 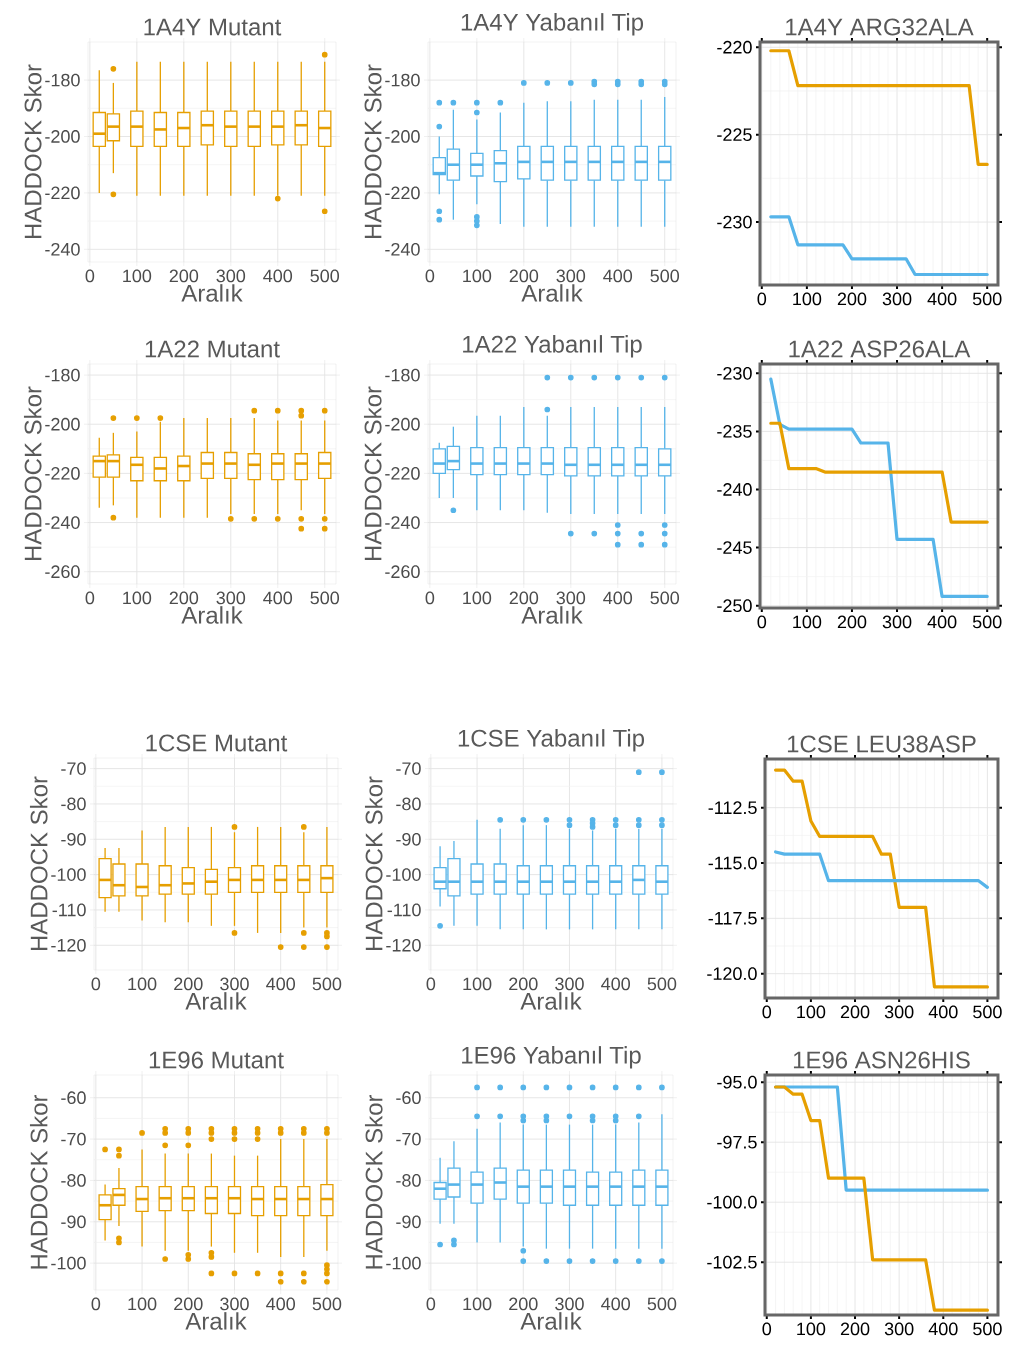 What do you see at coordinates (404, 910) in the screenshot?
I see `y-tick-label: -110` at bounding box center [404, 910].